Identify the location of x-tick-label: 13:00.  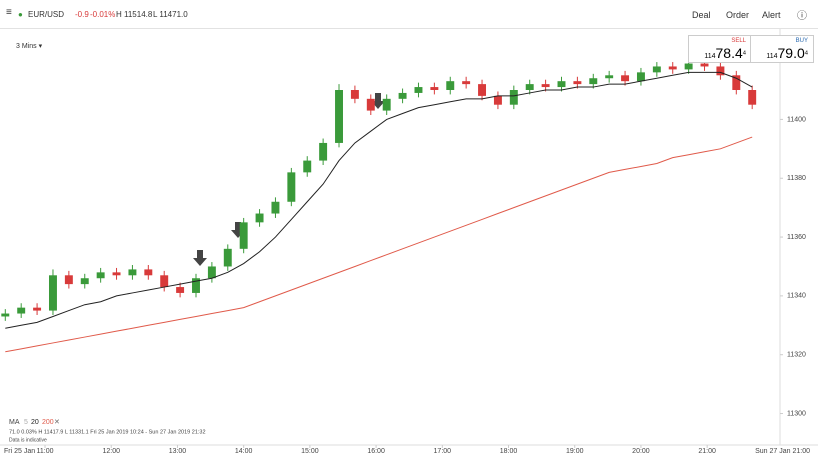
(178, 451).